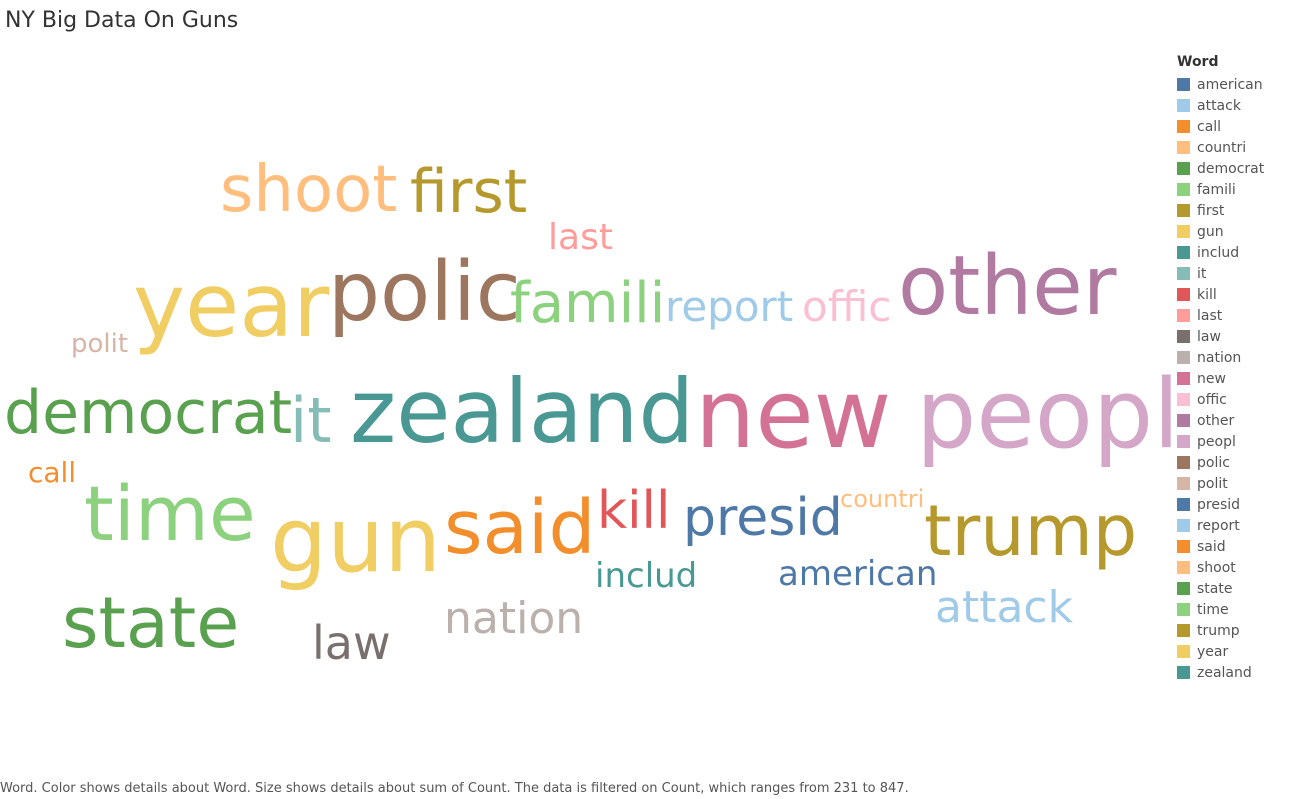  Describe the element at coordinates (231, 305) in the screenshot. I see `word-year: year` at that location.